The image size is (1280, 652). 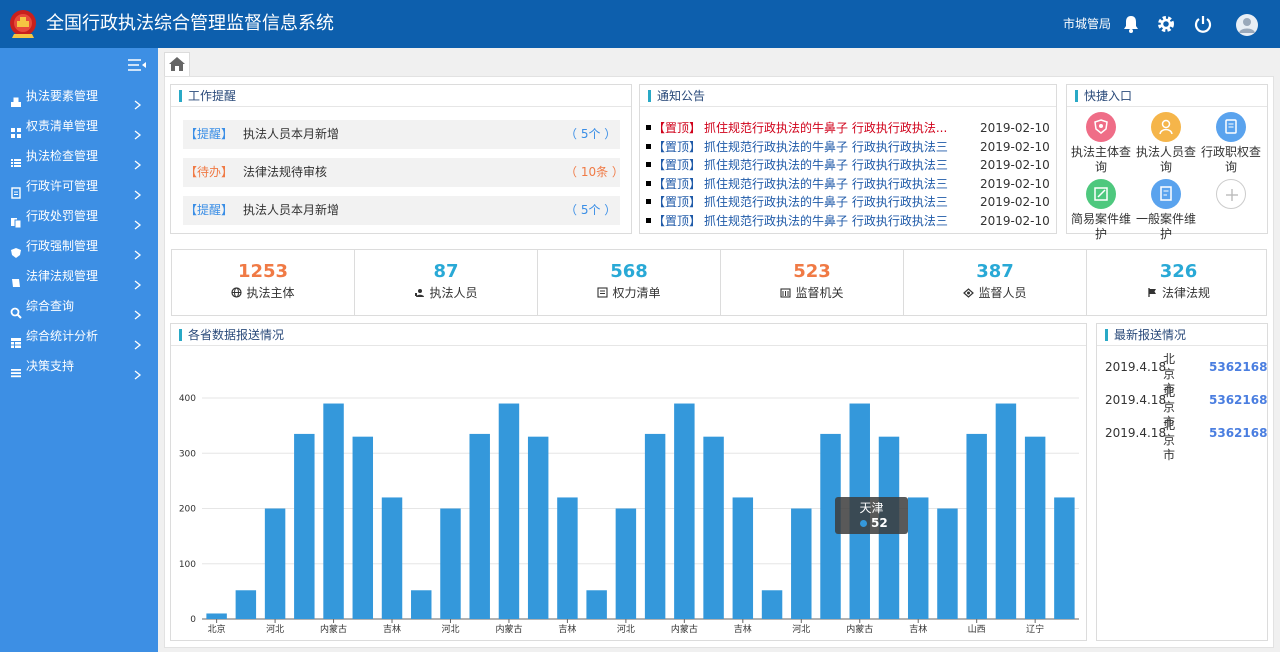 I want to click on stat-card: 87 执法人员, so click(x=446, y=282).